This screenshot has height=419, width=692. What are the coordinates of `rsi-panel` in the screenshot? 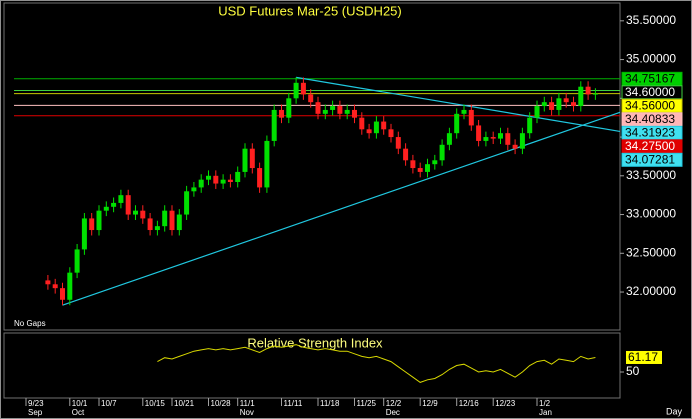 It's located at (312, 365).